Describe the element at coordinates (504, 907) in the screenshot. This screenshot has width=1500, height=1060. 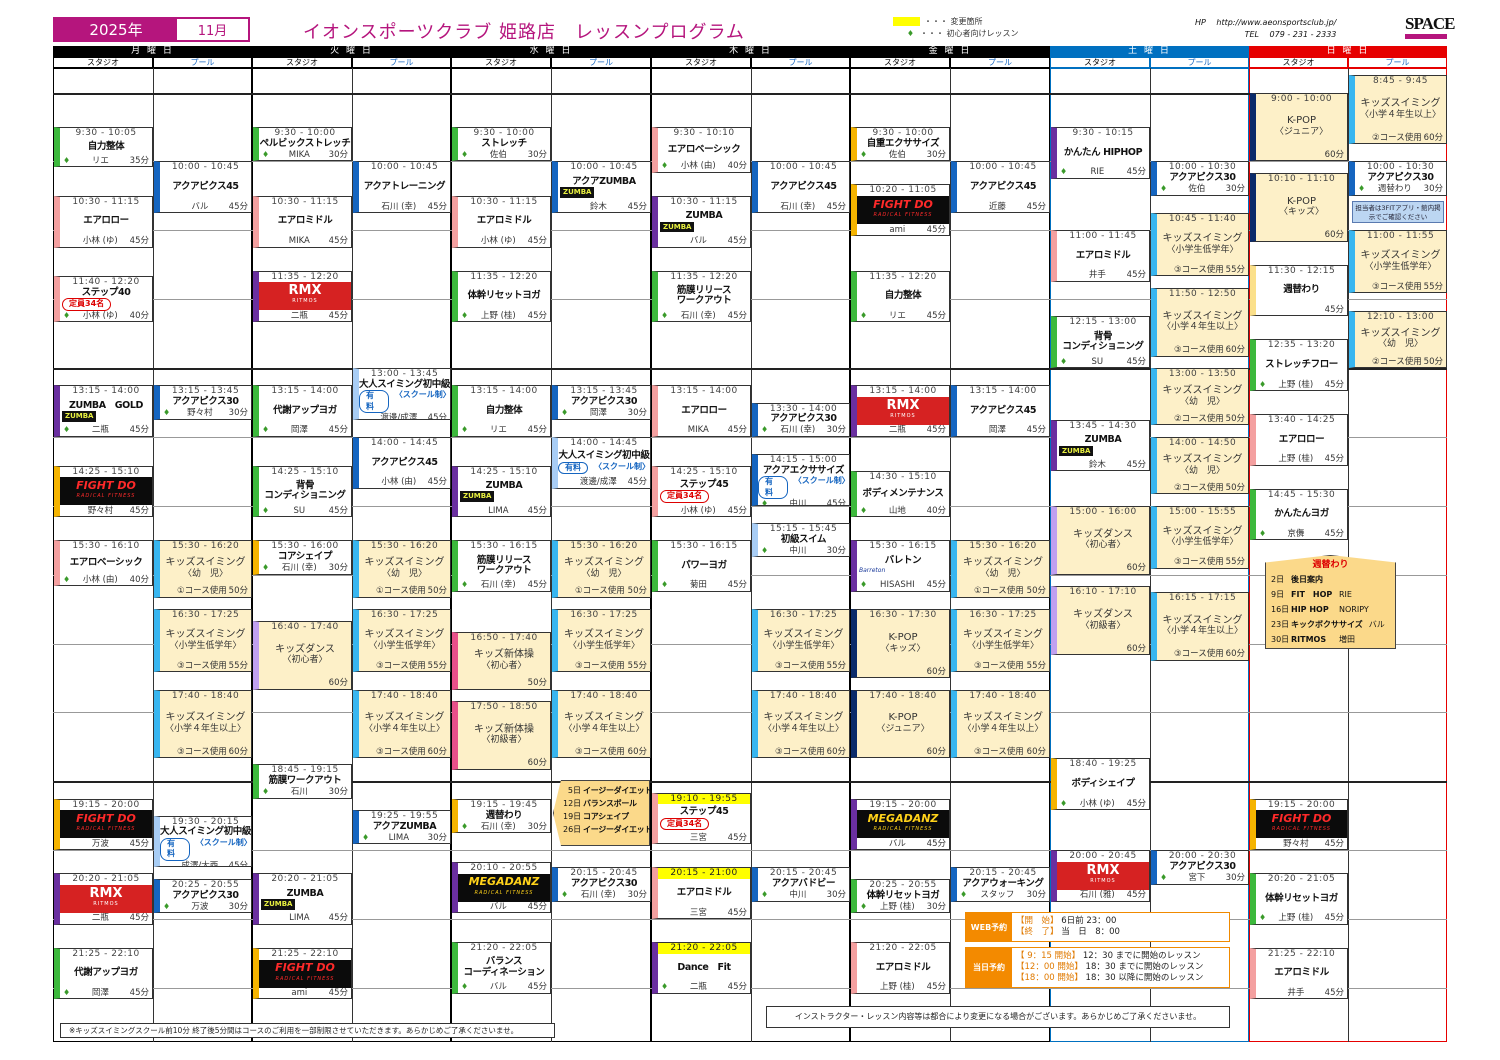
I see `lesson-footer: バル 45分` at that location.